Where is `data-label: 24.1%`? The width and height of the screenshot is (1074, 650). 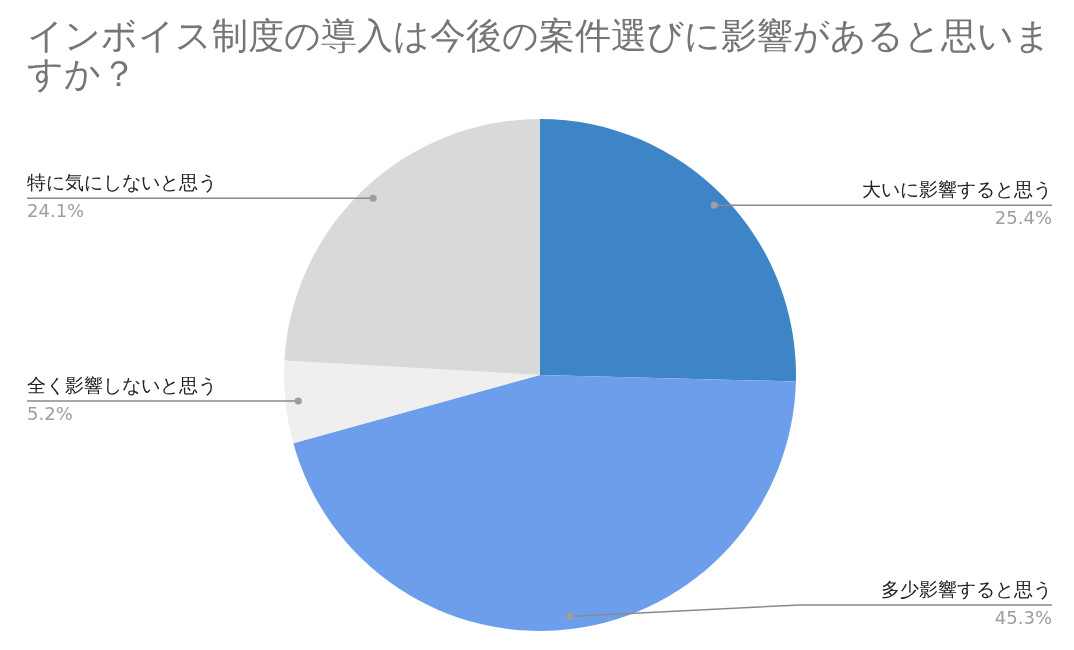
data-label: 24.1% is located at coordinates (56, 211).